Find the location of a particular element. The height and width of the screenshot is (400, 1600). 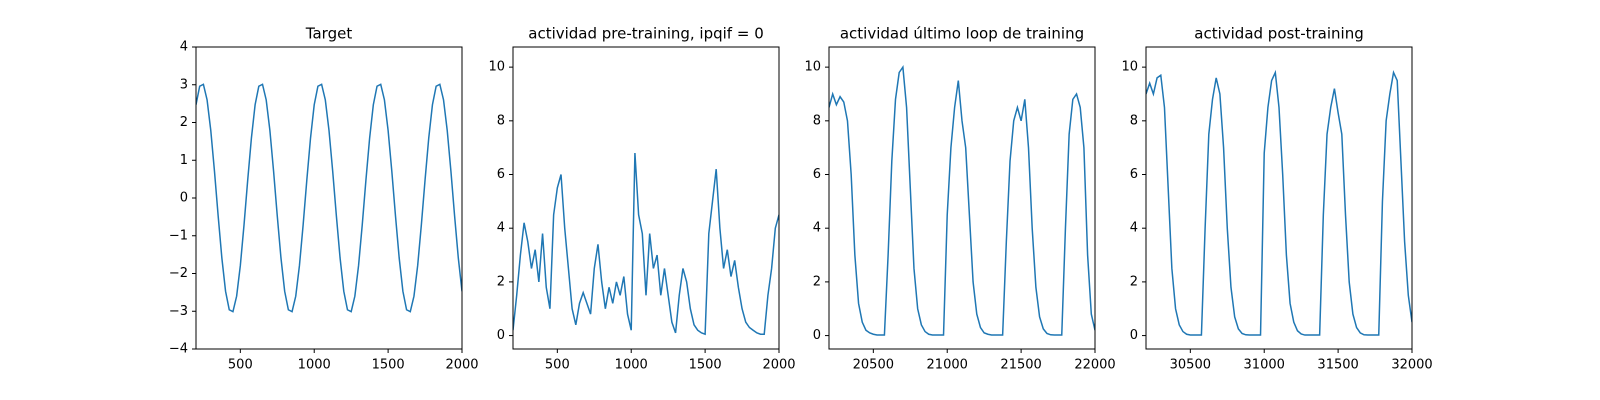

chart-title: actividad pre-training, ipqif = 0 is located at coordinates (646, 34).